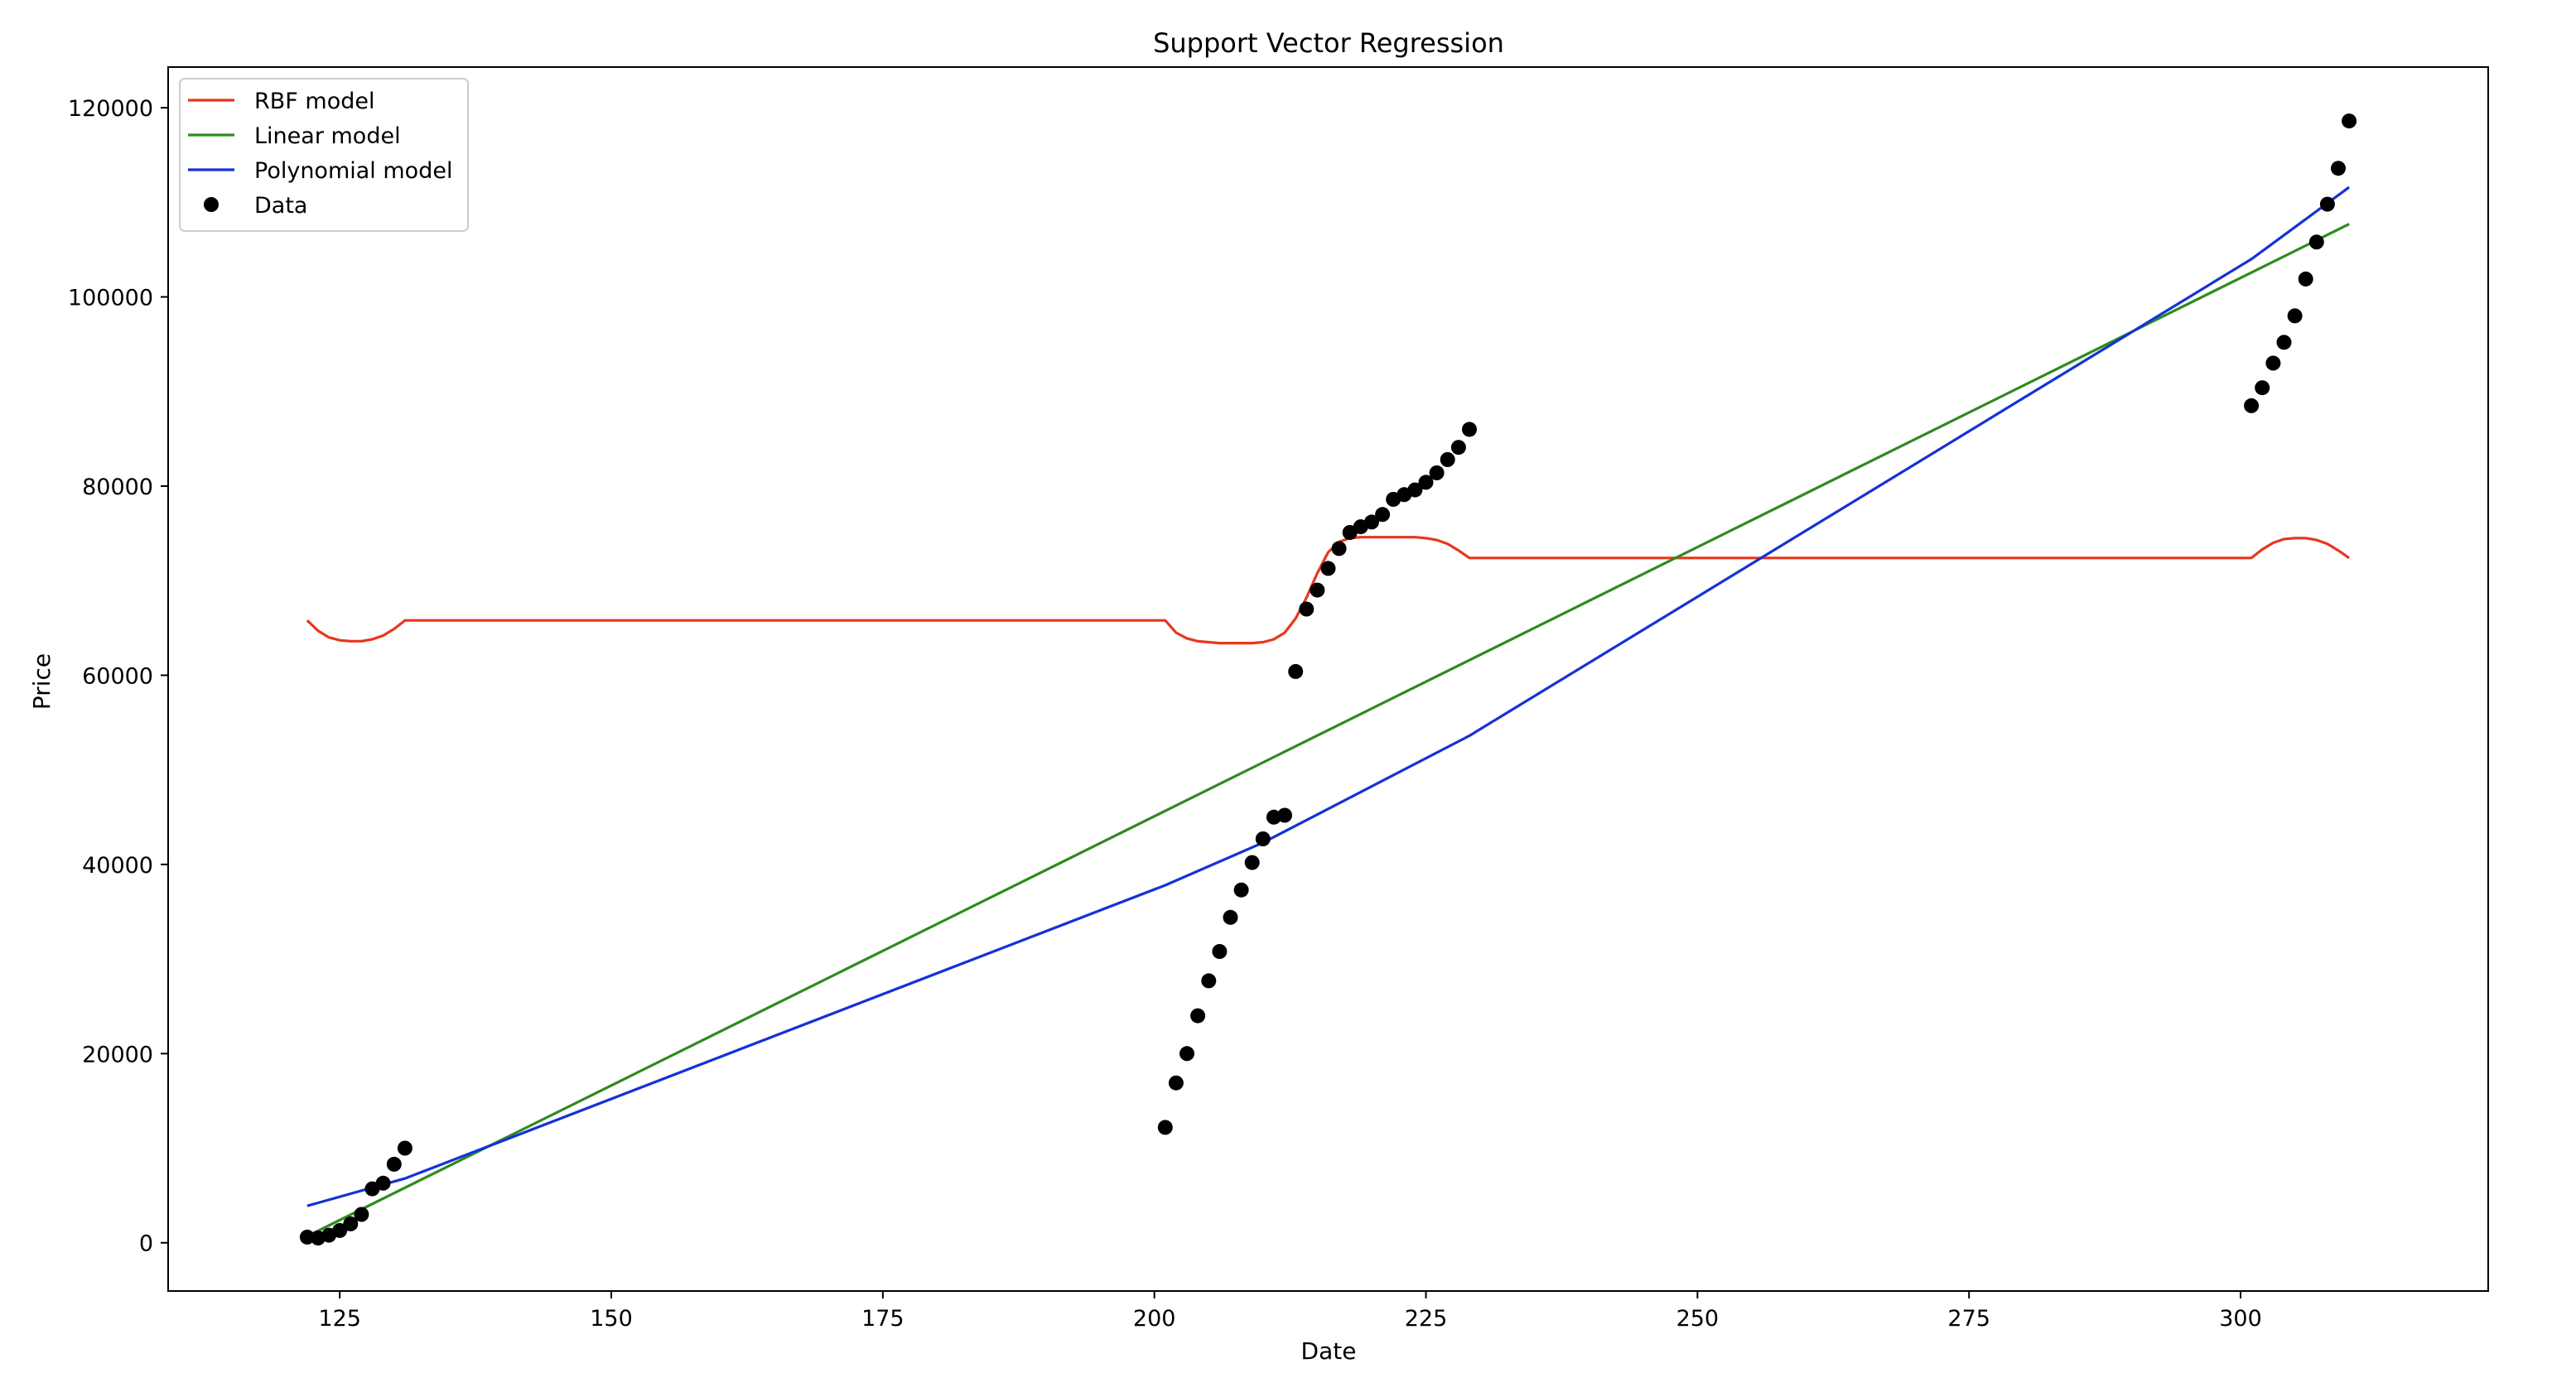 The width and height of the screenshot is (2576, 1373). I want to click on chart-title: Support Vector Regression, so click(1329, 43).